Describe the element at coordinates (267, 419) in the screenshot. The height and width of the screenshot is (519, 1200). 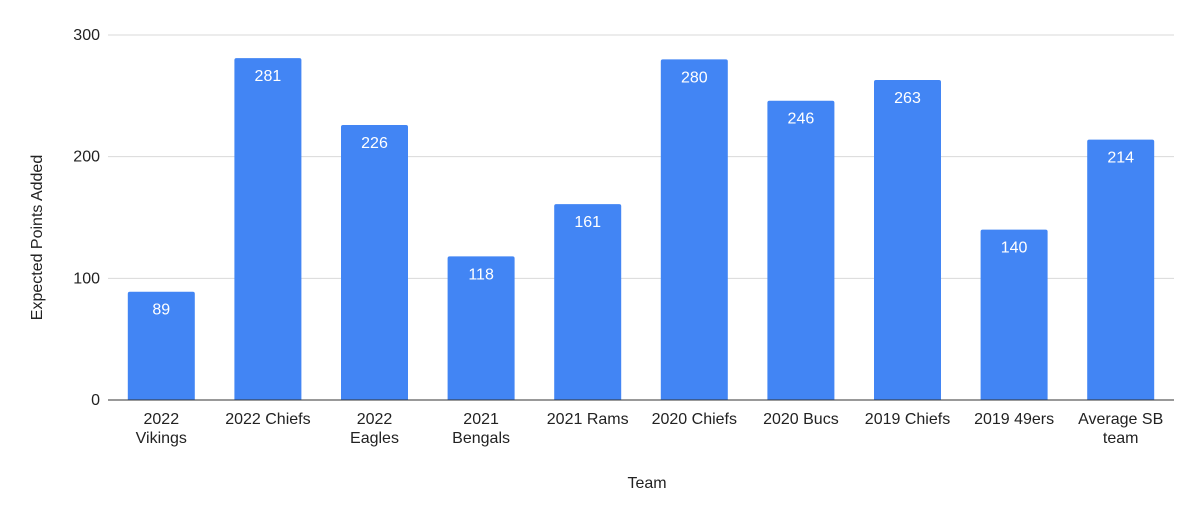
I see `x-category-label: 2022 Chiefs` at that location.